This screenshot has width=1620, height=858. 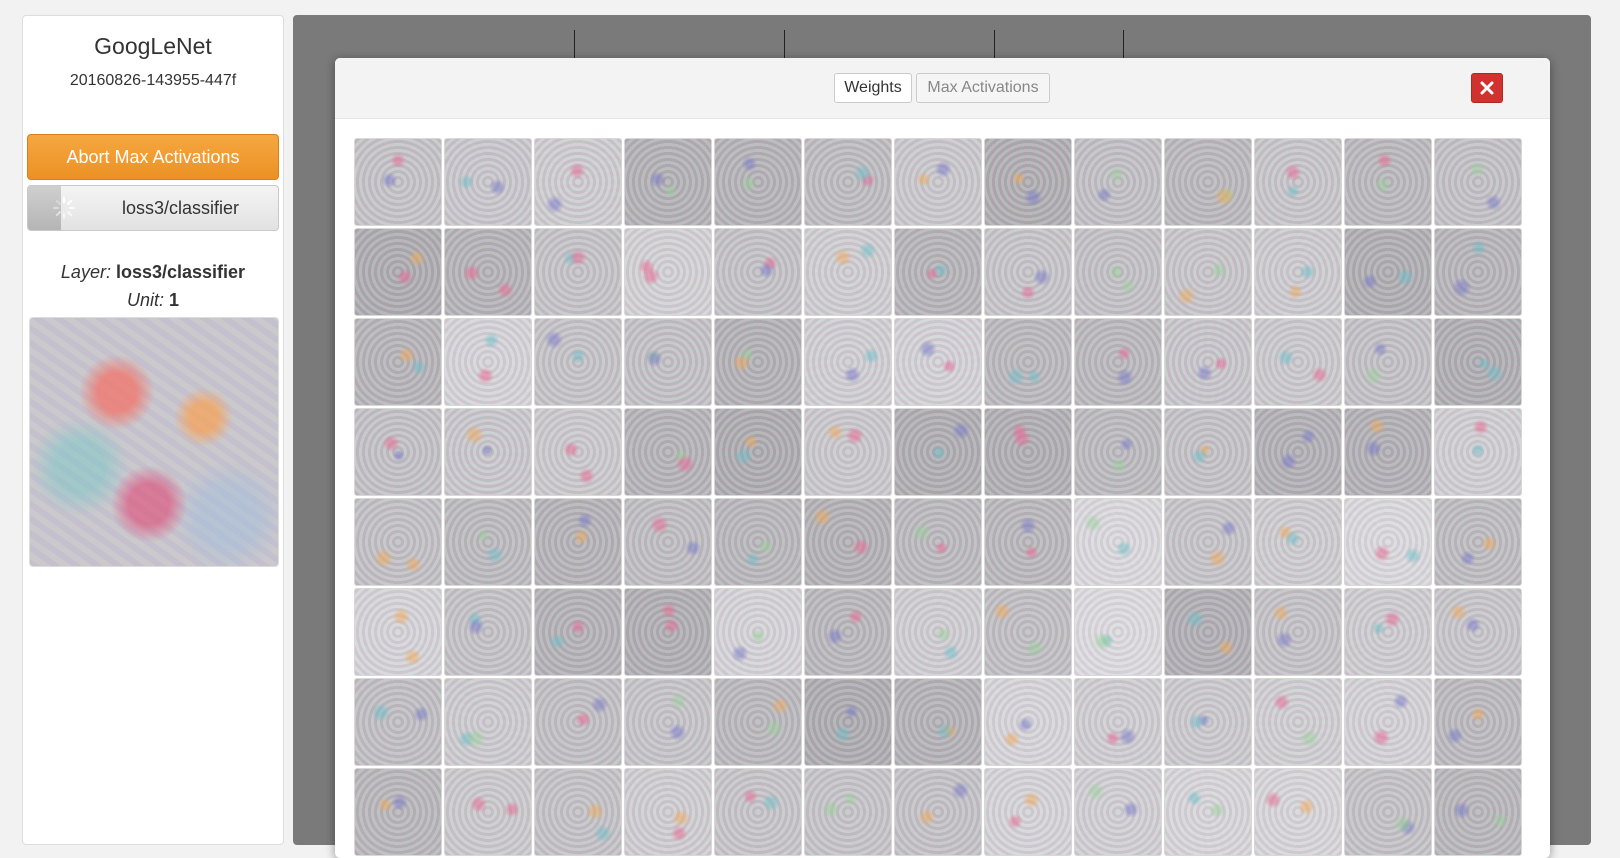 I want to click on tab-weights: Weights, so click(x=873, y=88).